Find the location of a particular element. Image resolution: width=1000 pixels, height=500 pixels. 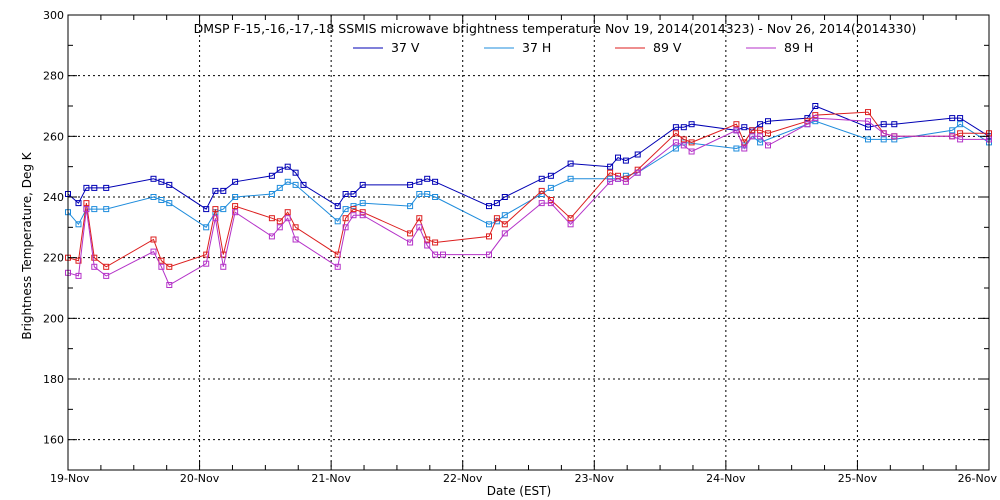

y-tick-label: 160 is located at coordinates (53, 440).